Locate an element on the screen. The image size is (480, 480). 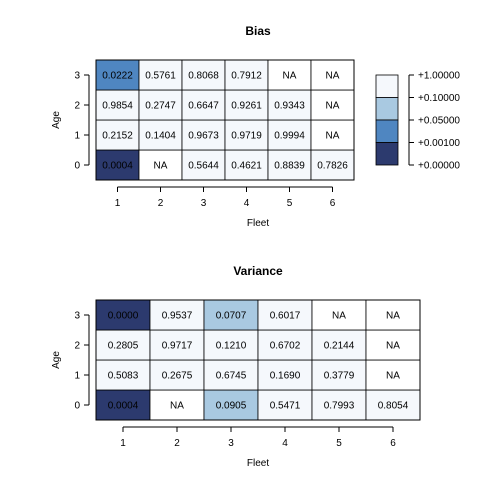
variance-cell-value: 0.5083 is located at coordinates (123, 376).